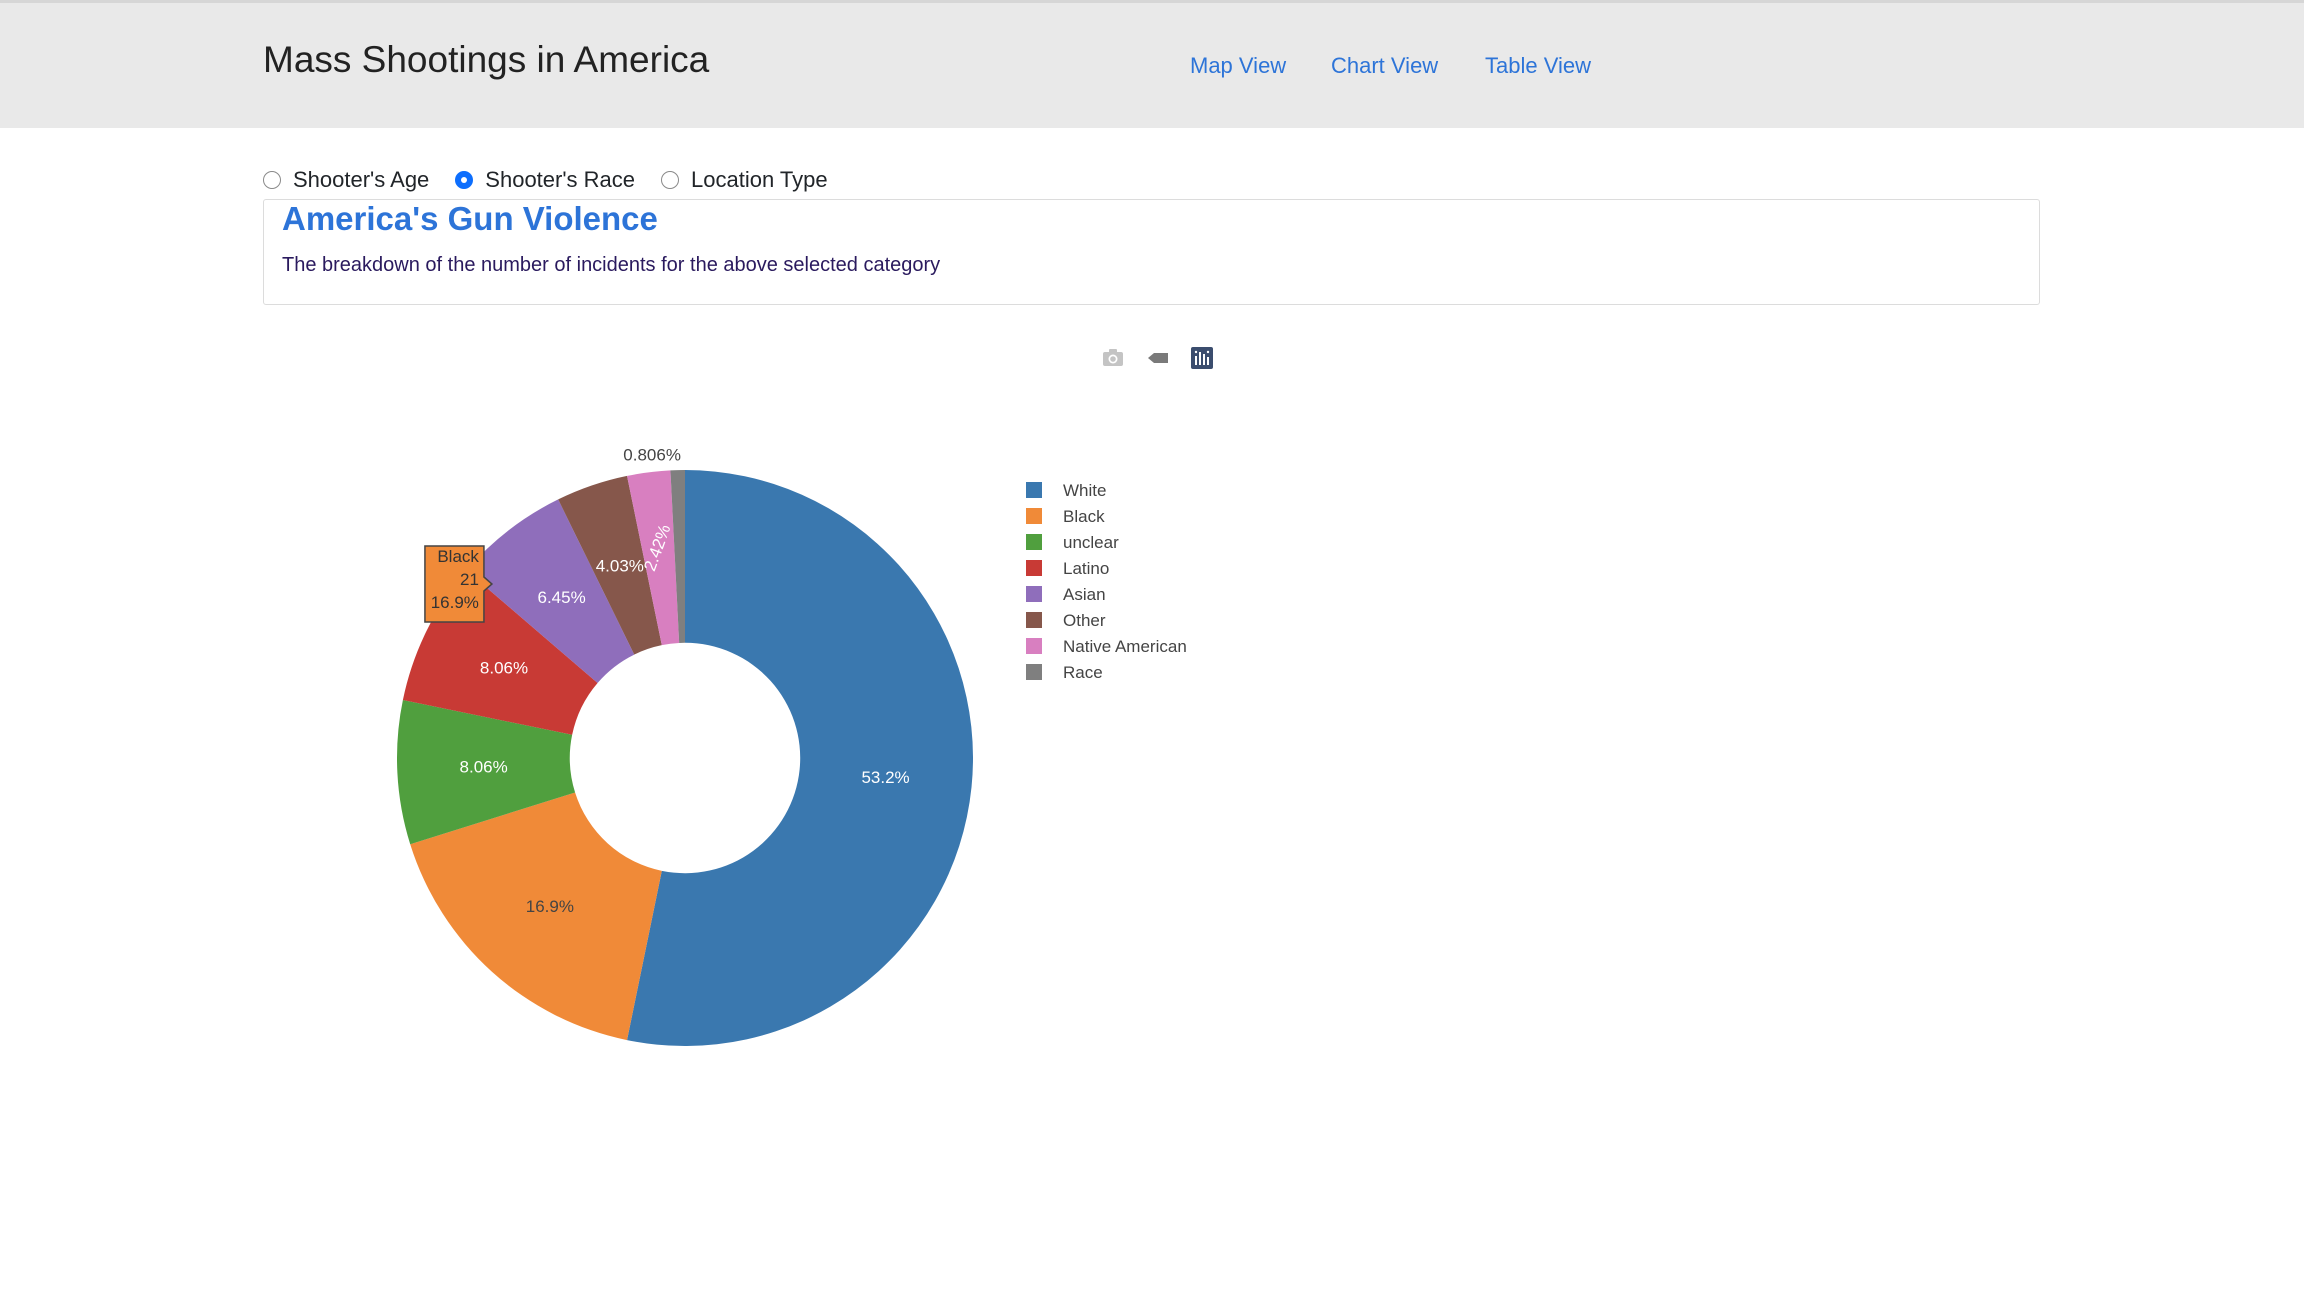 The height and width of the screenshot is (1292, 2304). I want to click on slice-percent-label: 4.03%, so click(620, 566).